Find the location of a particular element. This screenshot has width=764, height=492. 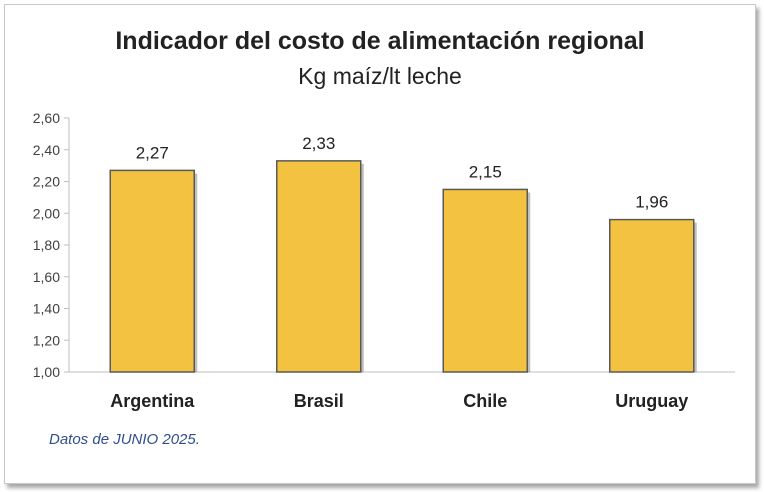

y-tick-label: 2,20 is located at coordinates (46, 182).